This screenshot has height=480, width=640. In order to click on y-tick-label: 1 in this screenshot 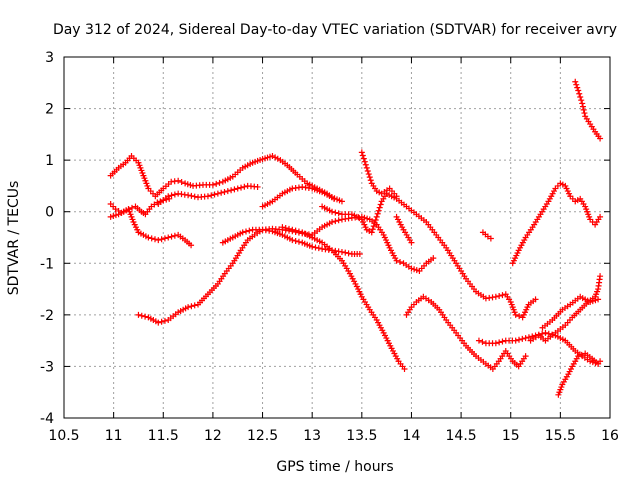, I will do `click(49, 161)`.